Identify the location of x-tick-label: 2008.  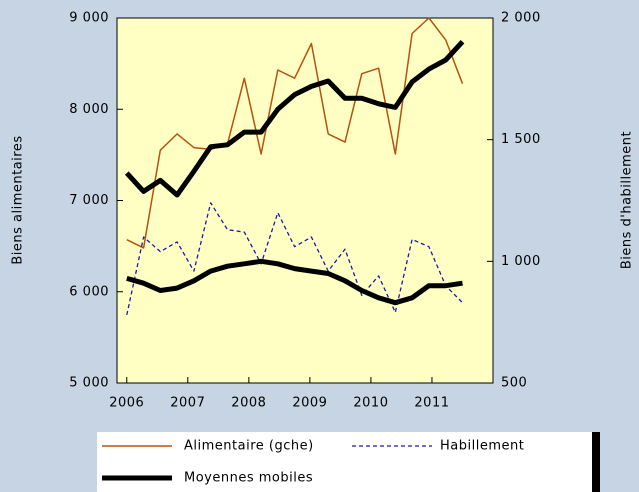
(248, 403).